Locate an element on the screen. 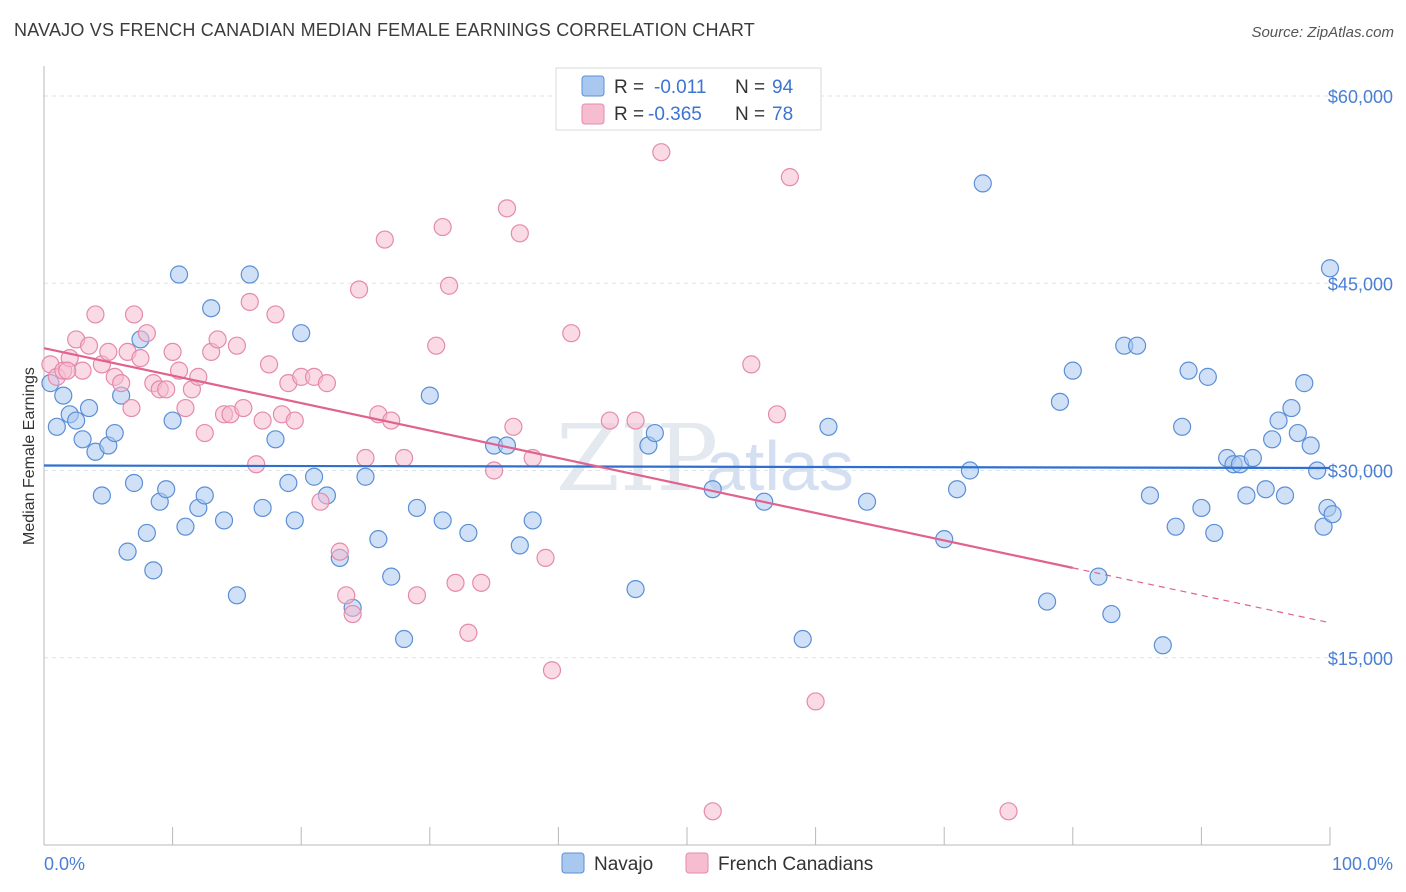  french-r-value: -0.365 is located at coordinates (675, 114).